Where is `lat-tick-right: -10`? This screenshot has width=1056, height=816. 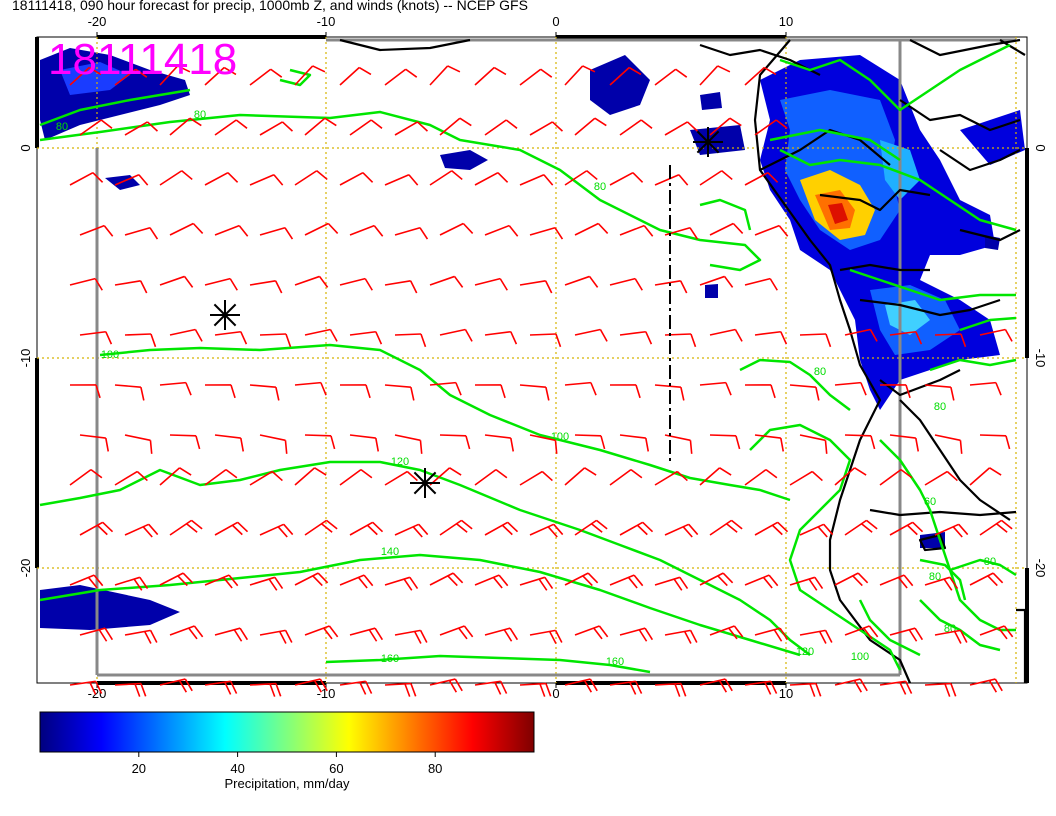 lat-tick-right: -10 is located at coordinates (1040, 358).